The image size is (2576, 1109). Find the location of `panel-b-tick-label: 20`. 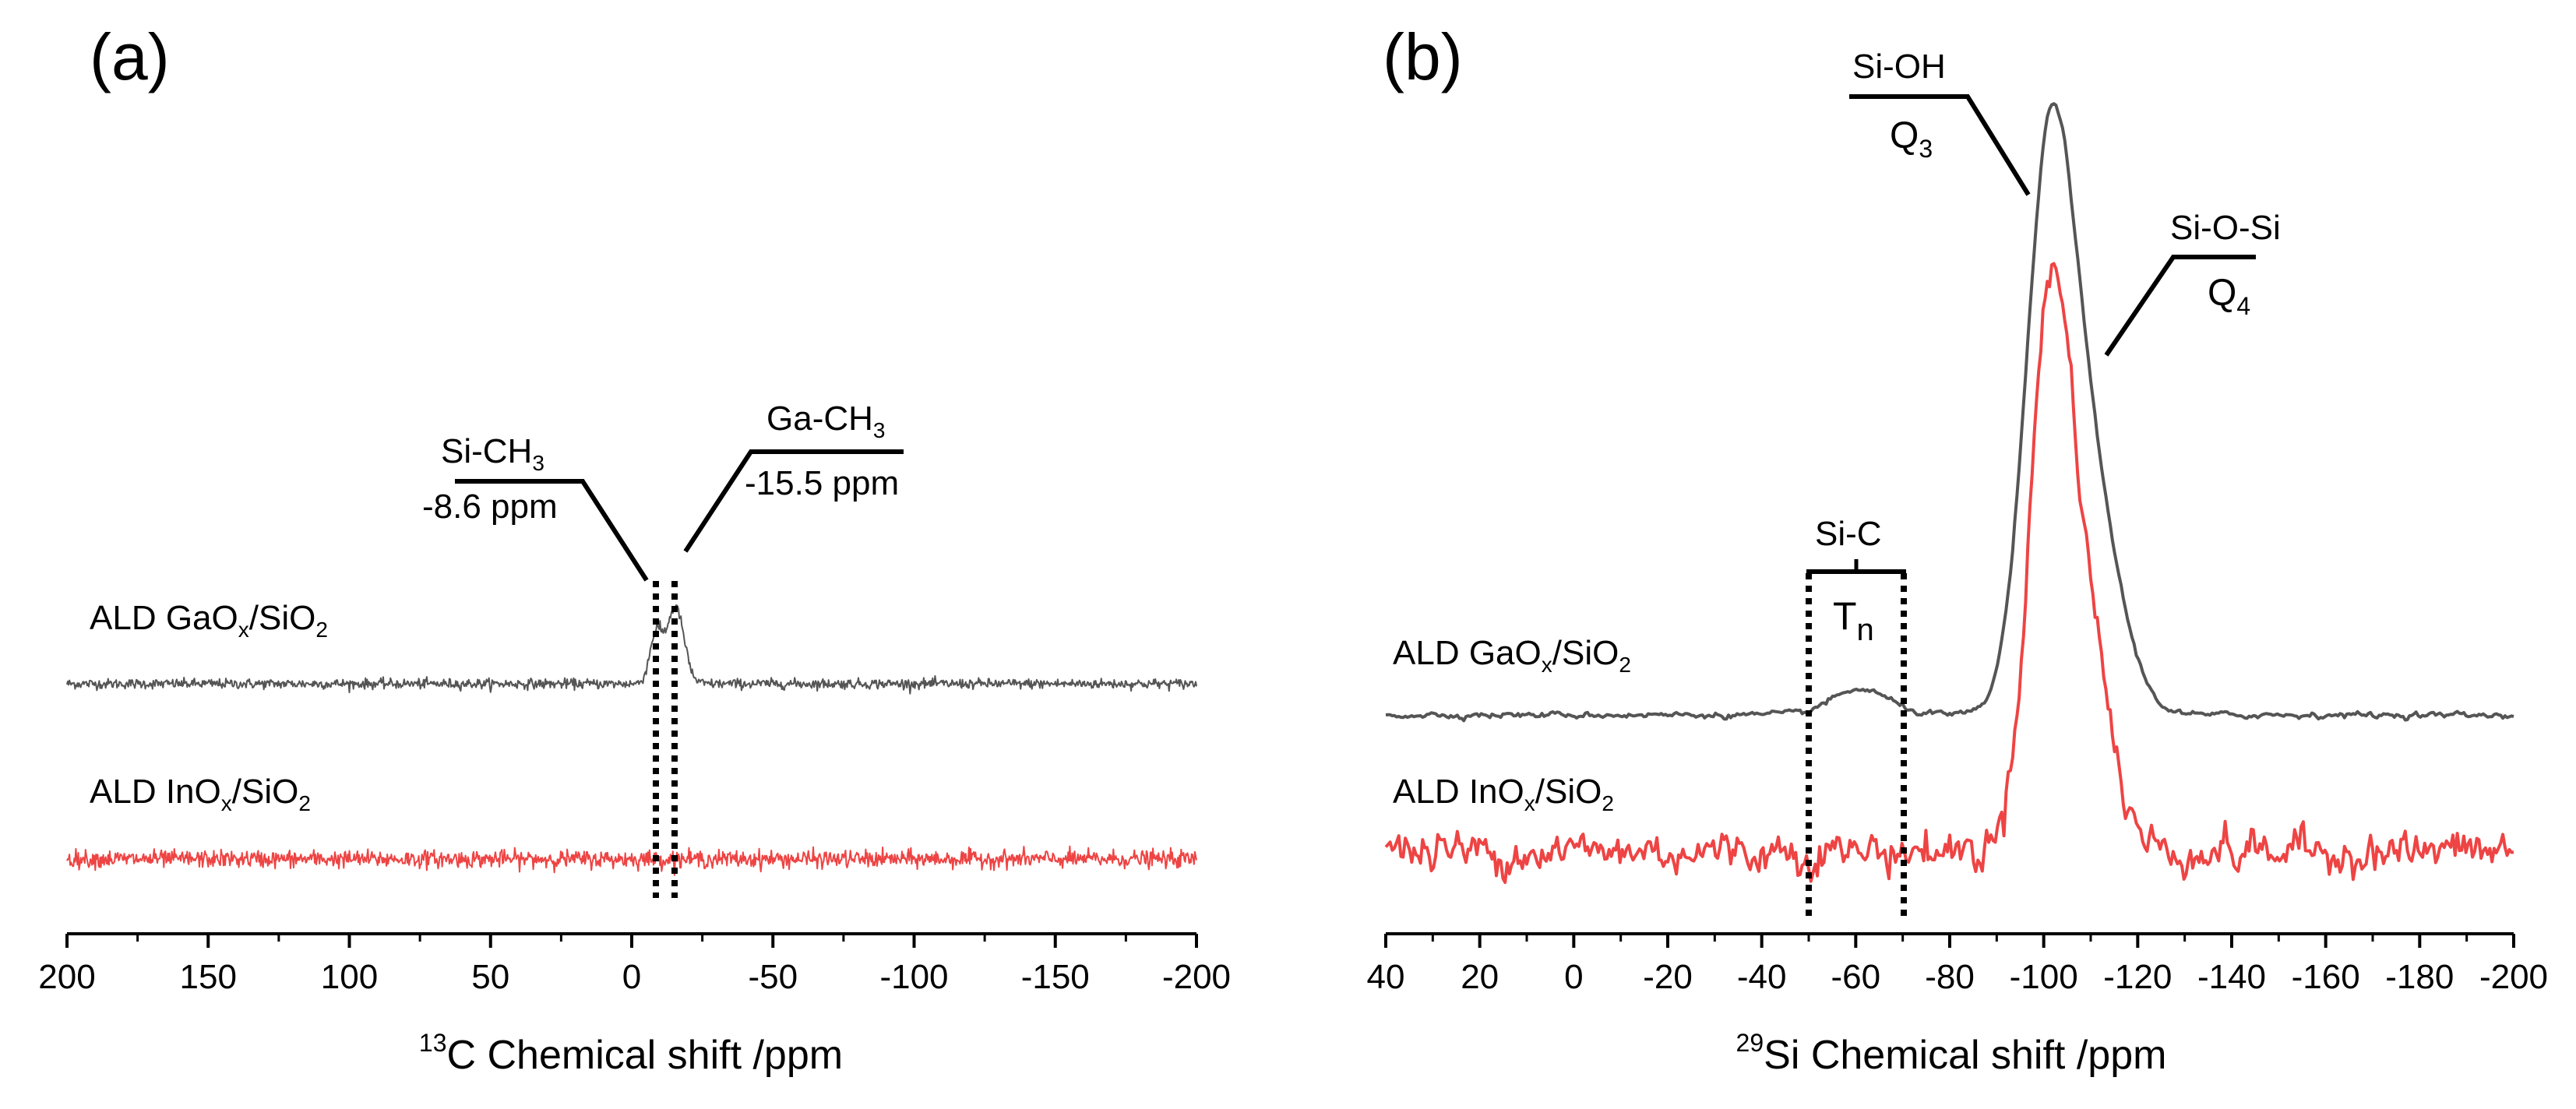

panel-b-tick-label: 20 is located at coordinates (1480, 977).